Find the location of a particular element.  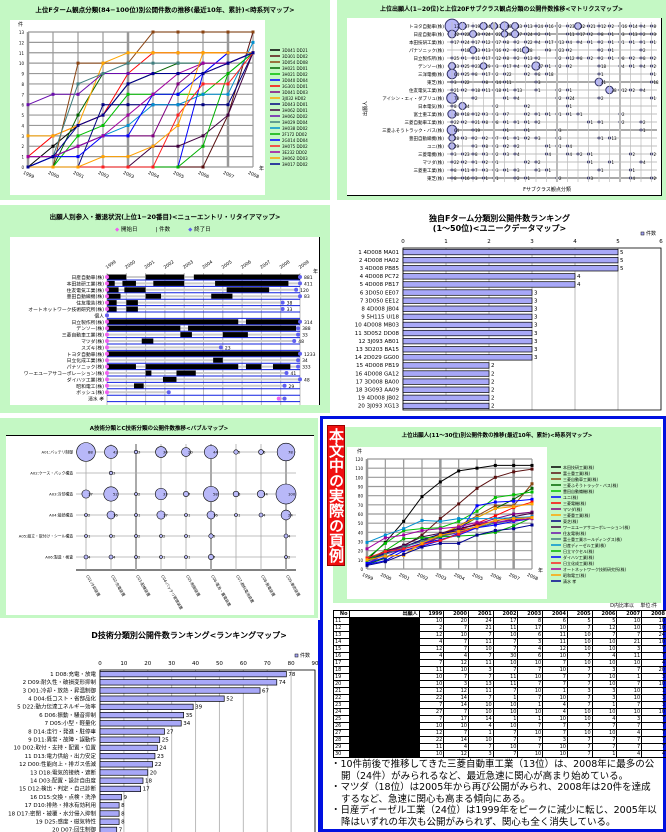

value-cell: 30 is located at coordinates (505, 656).